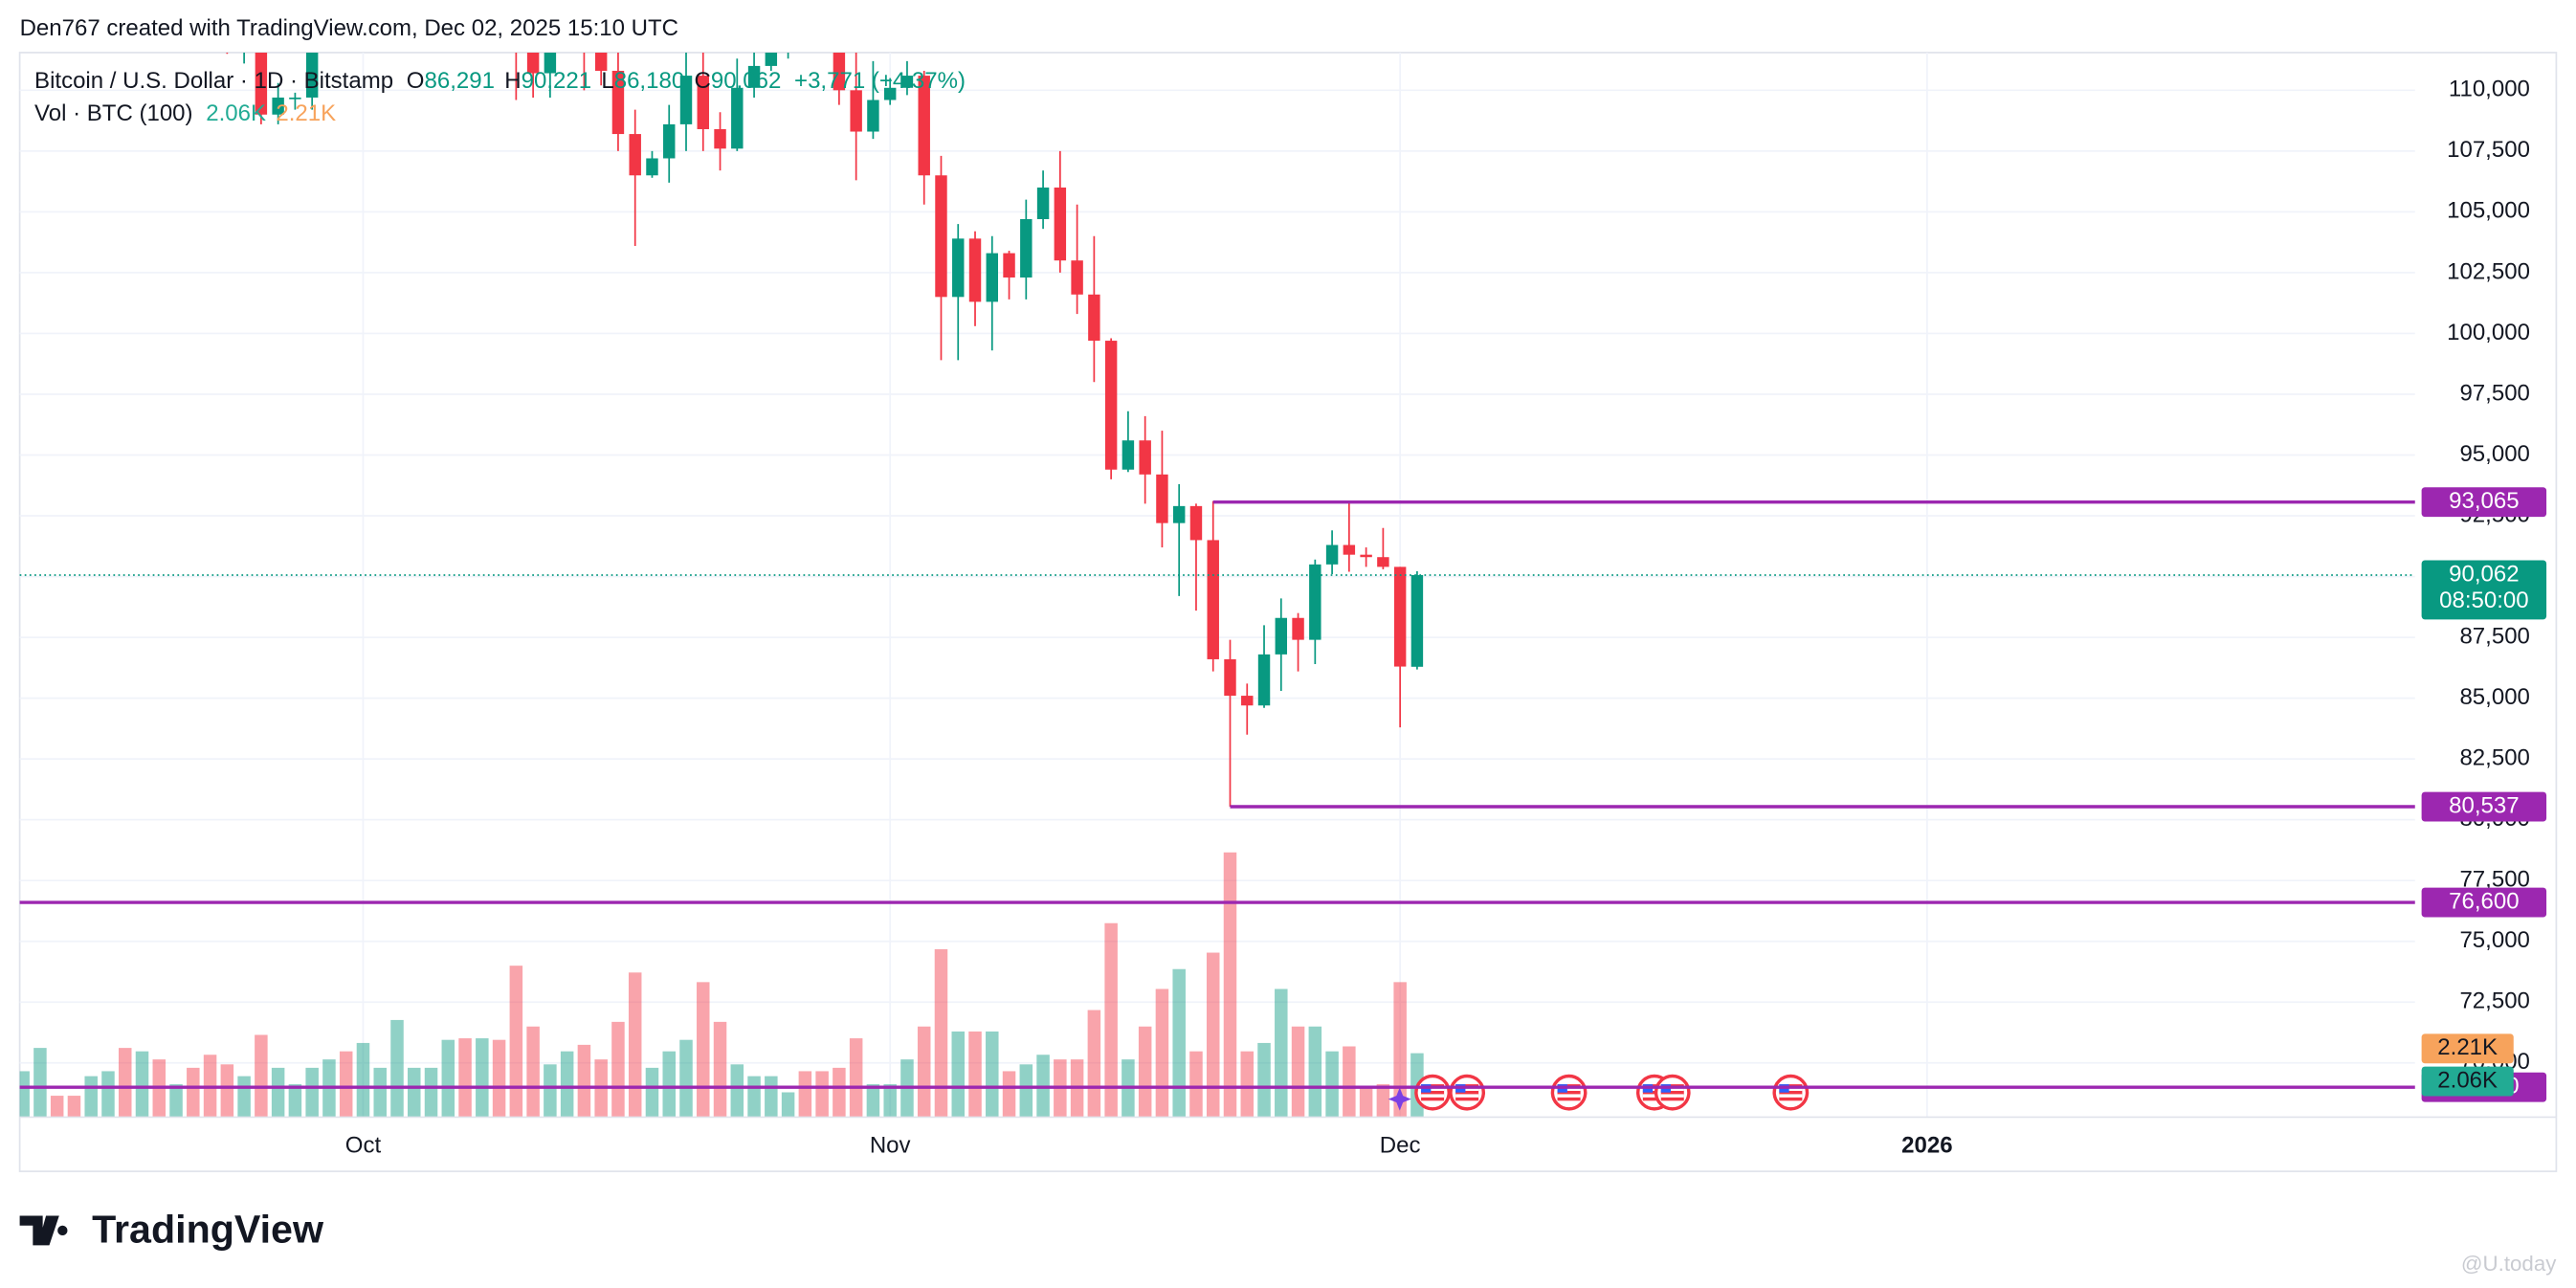  I want to click on level-label-box, so click(2484, 502).